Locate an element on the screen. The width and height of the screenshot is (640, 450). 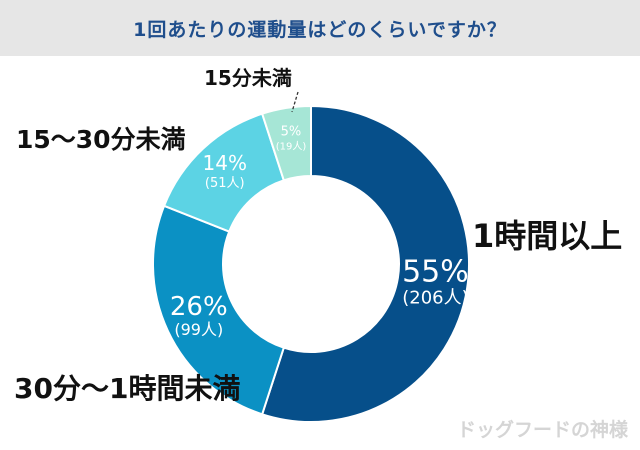
category-label-1: 30分〜1時間未満 is located at coordinates (127, 388).